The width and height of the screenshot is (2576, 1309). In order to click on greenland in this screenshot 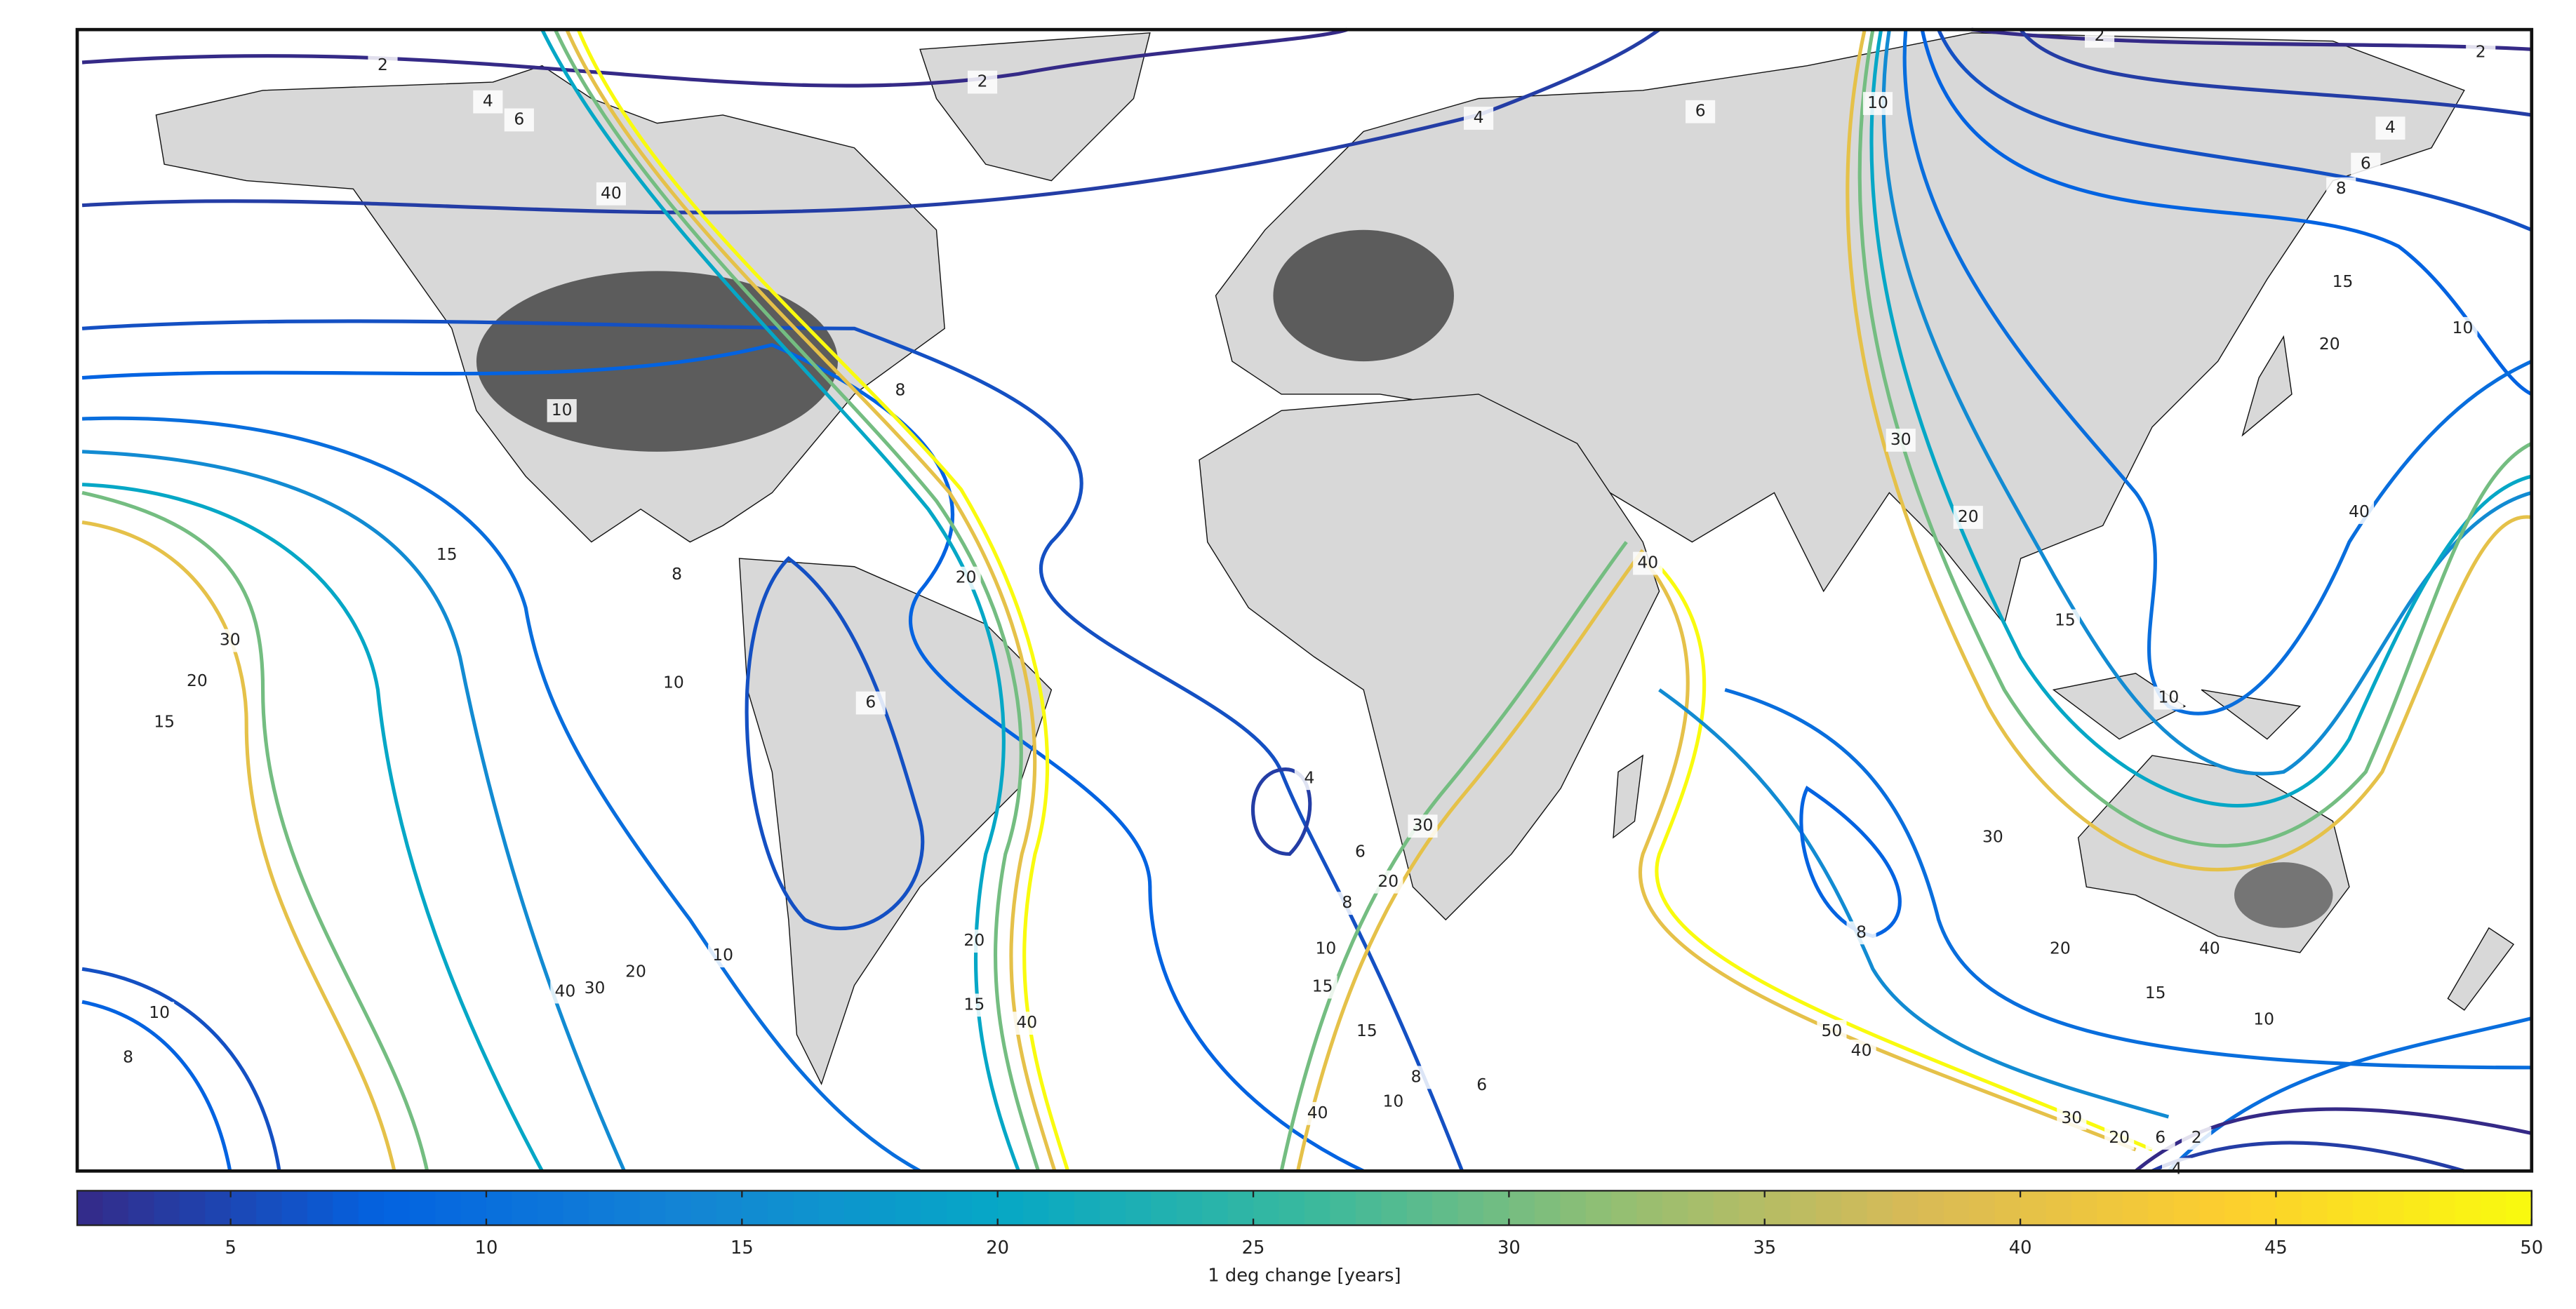, I will do `click(1035, 107)`.